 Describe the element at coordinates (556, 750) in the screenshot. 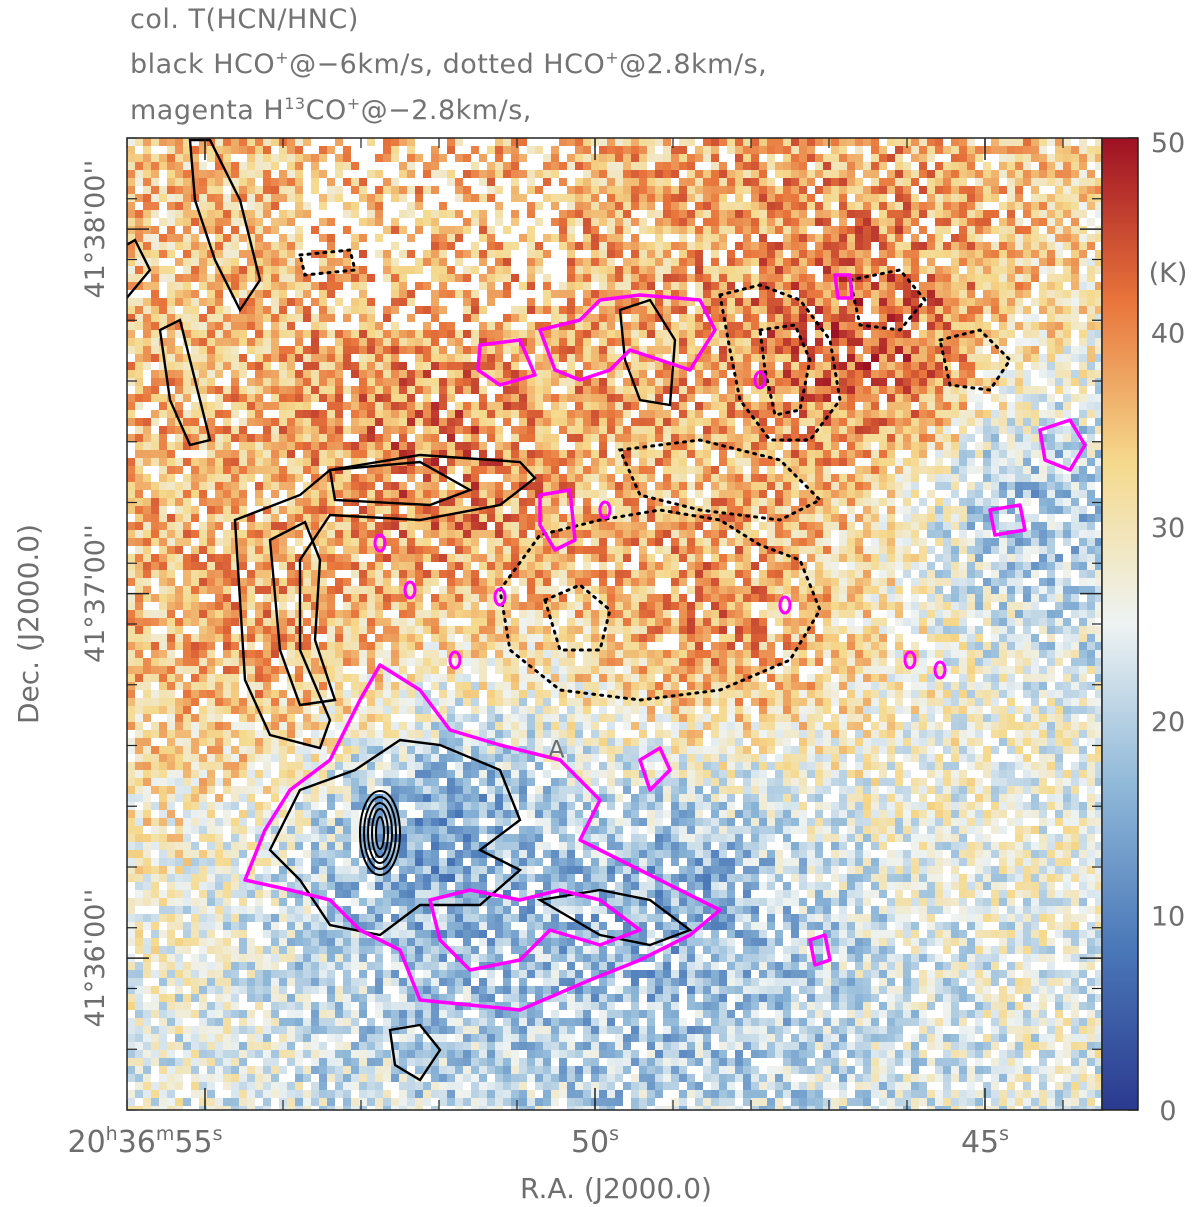

I see `annotation-label-A: A` at that location.